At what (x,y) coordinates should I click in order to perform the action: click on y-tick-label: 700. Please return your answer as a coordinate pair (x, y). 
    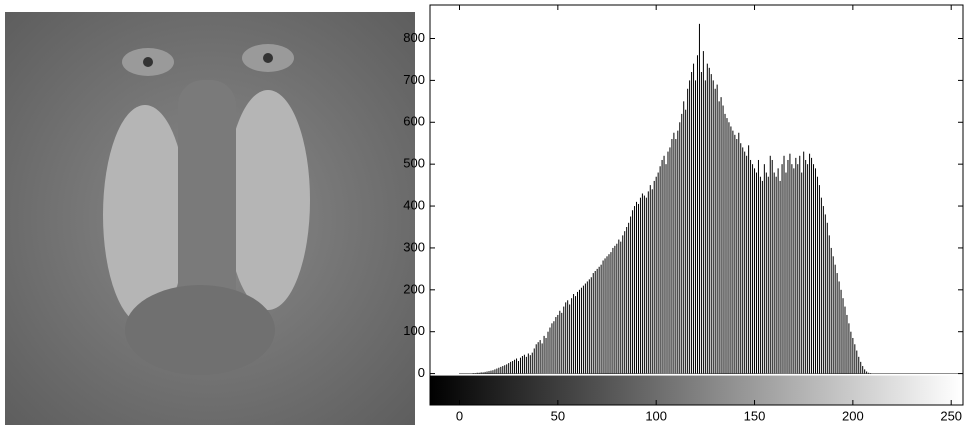
    Looking at the image, I should click on (414, 79).